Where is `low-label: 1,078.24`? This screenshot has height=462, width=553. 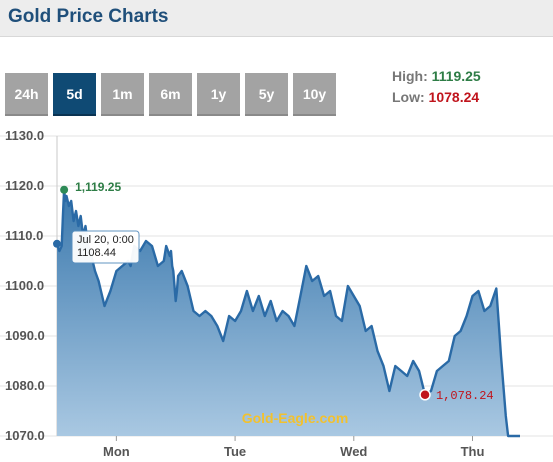
low-label: 1,078.24 is located at coordinates (465, 396).